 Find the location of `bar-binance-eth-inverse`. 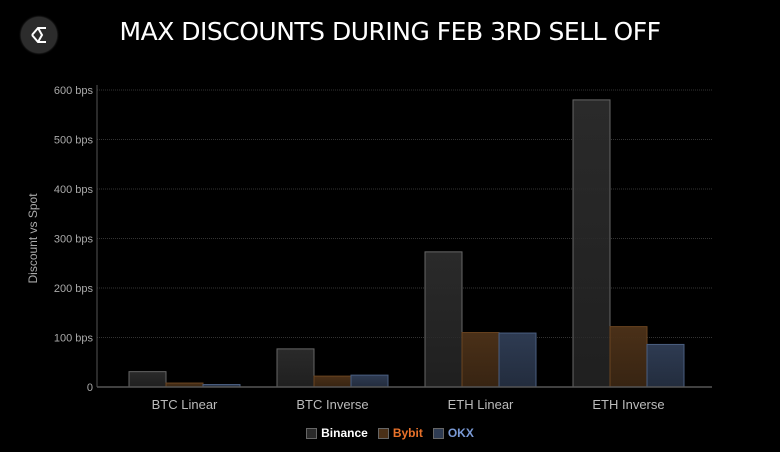

bar-binance-eth-inverse is located at coordinates (591, 243).